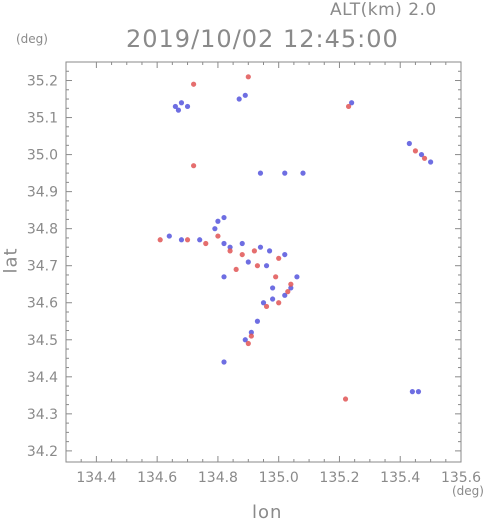 The image size is (491, 523). Describe the element at coordinates (42, 452) in the screenshot. I see `y-tick-label: 34.2` at that location.